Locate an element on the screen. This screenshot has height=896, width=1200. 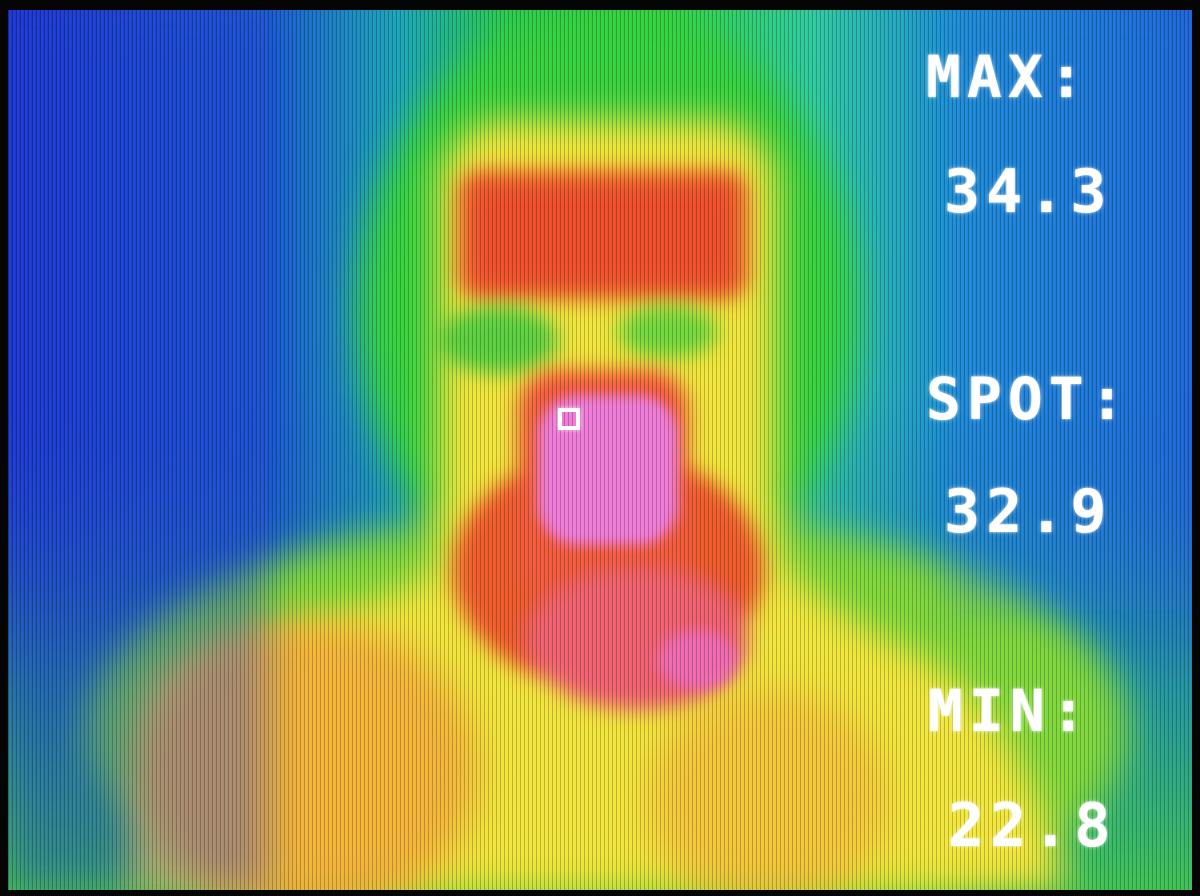
max-temperature-value: 34.3 is located at coordinates (1028, 192).